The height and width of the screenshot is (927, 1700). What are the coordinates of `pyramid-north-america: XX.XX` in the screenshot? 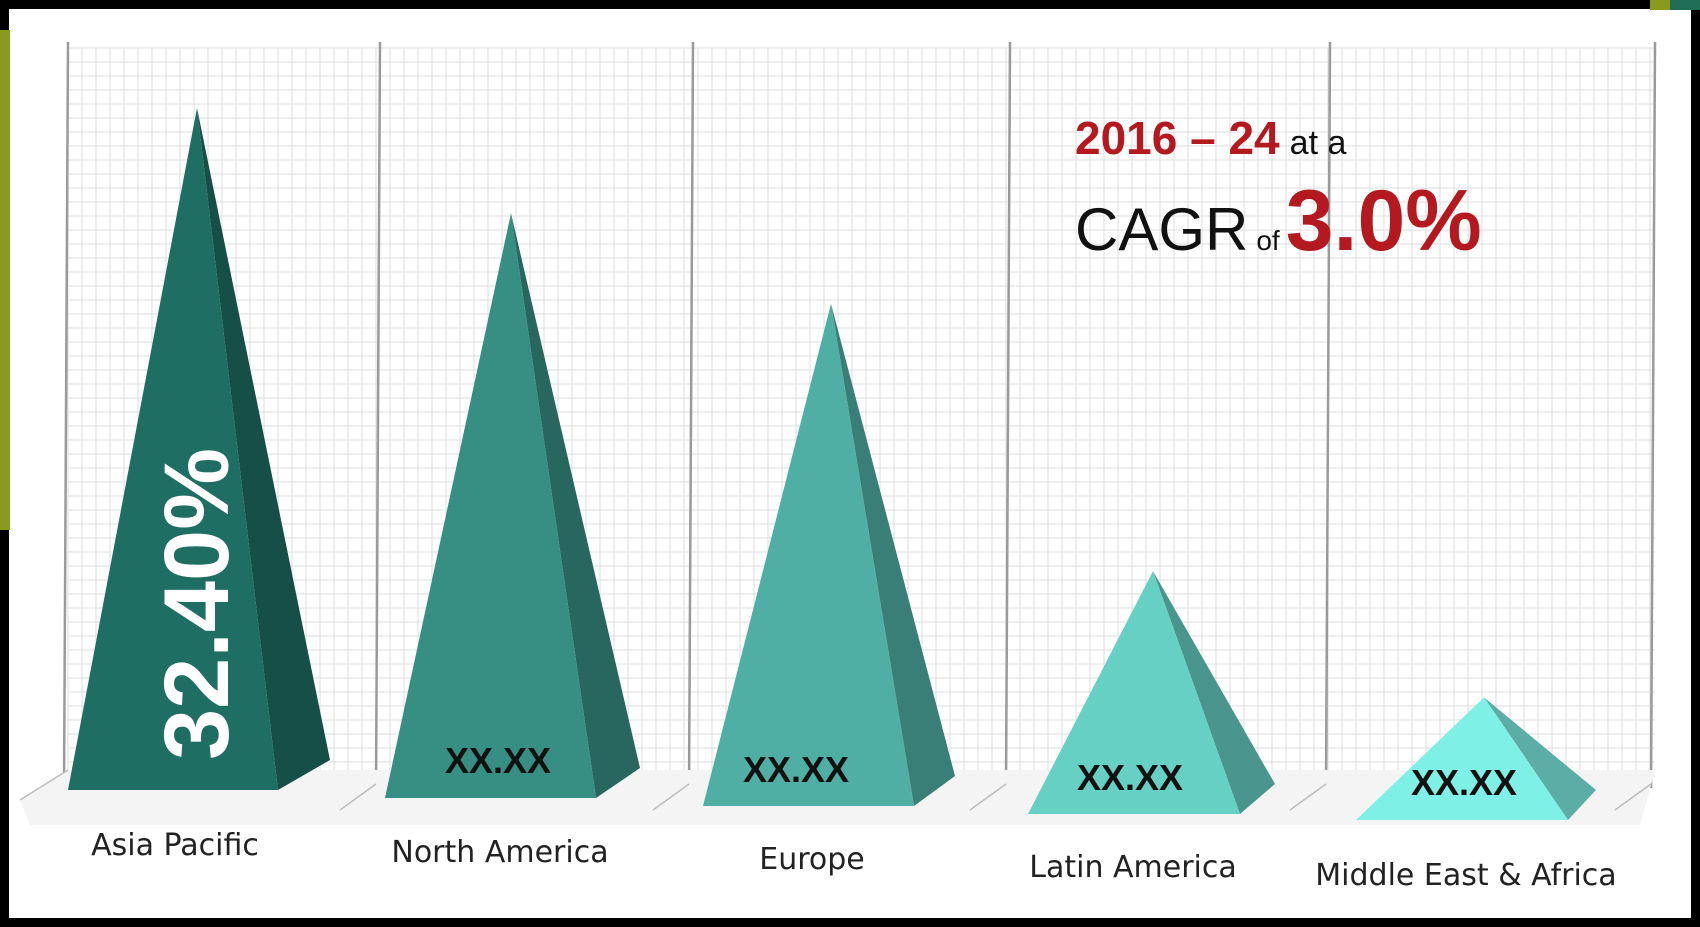 It's located at (512, 505).